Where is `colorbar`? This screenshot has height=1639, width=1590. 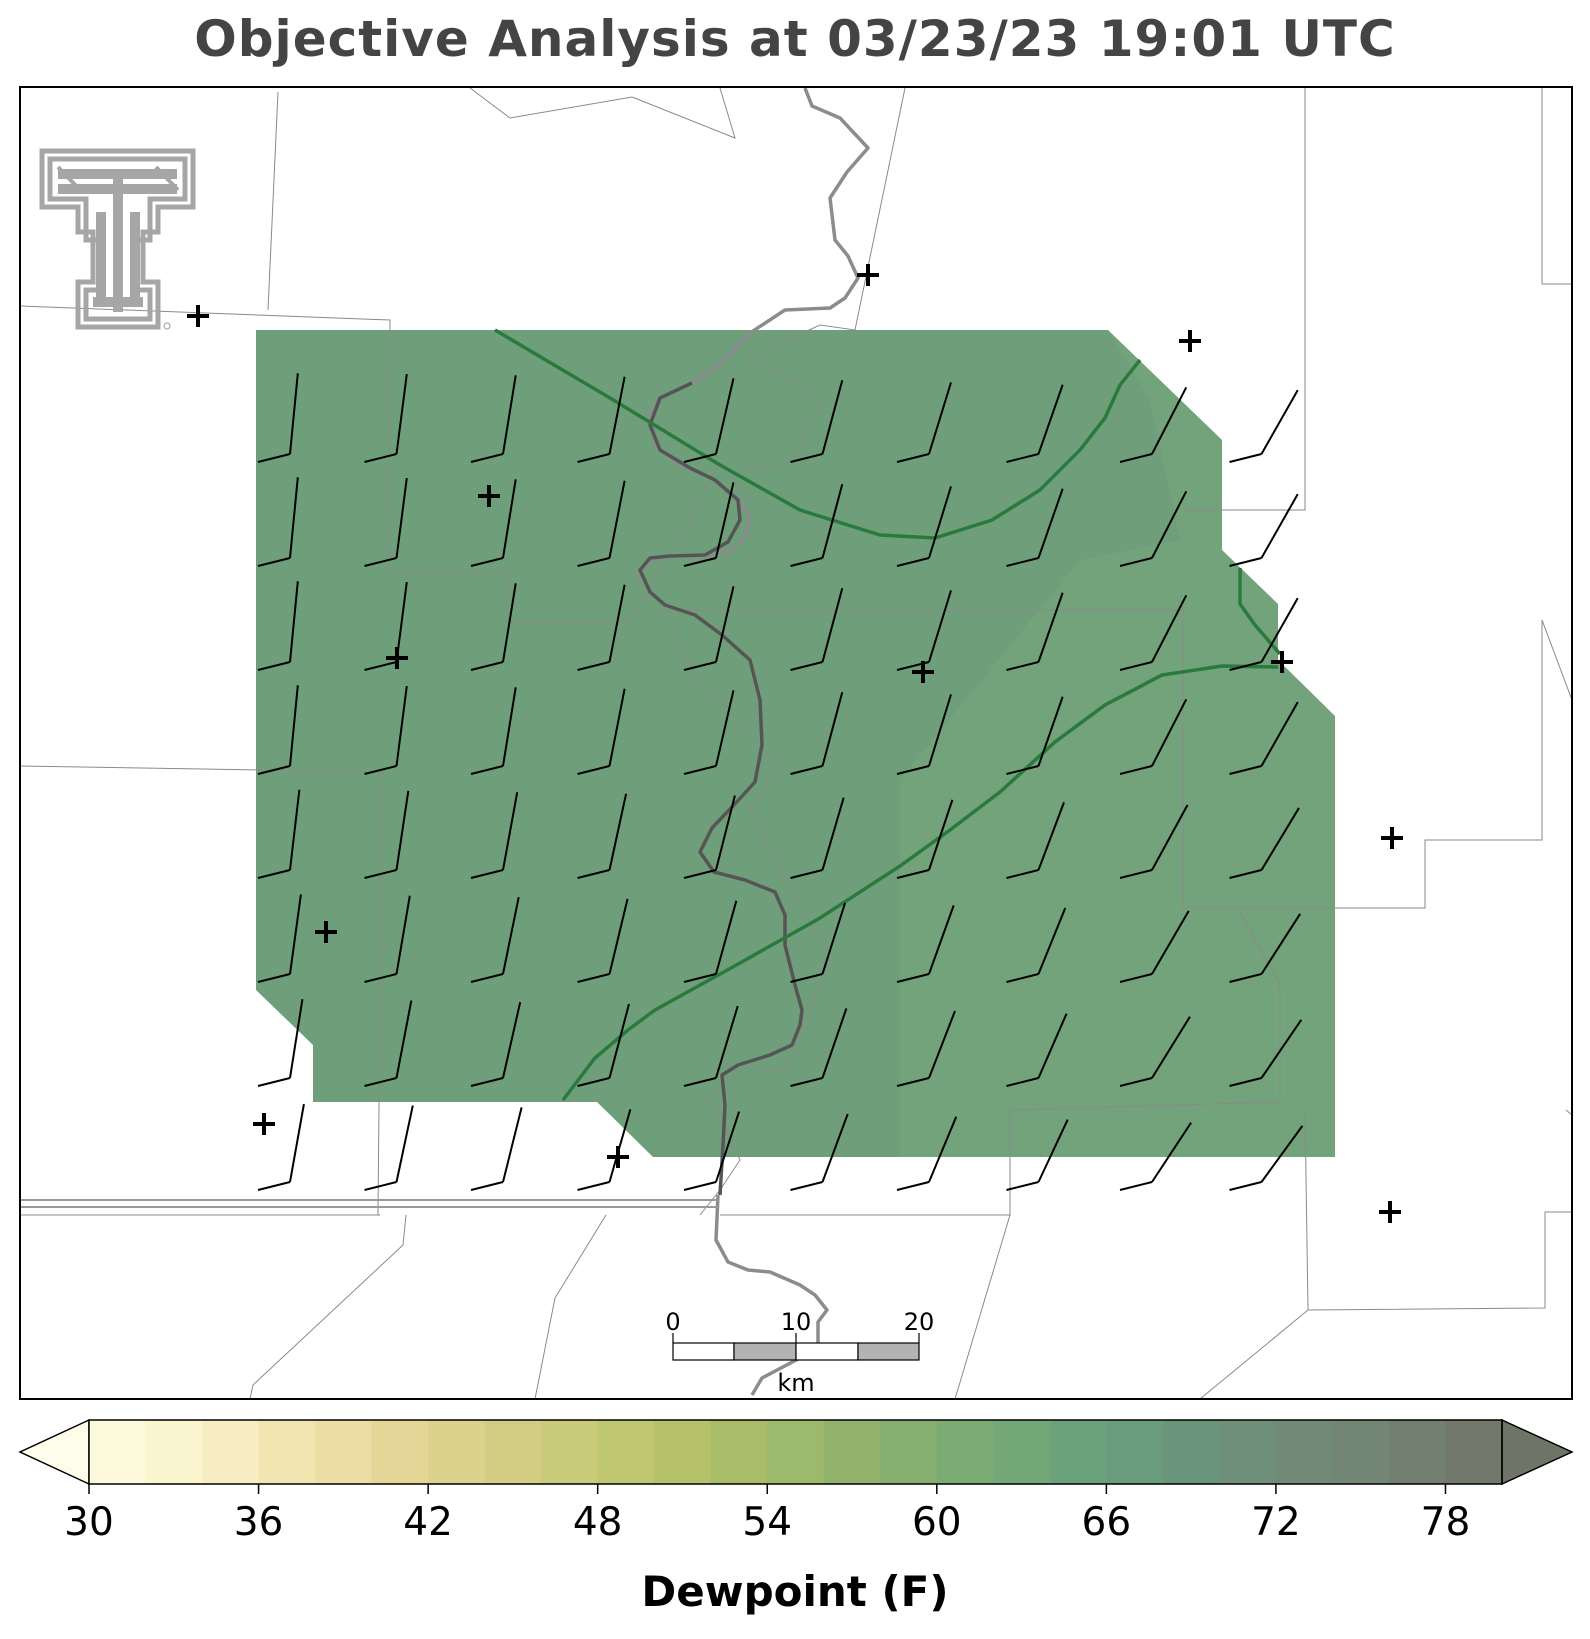
colorbar is located at coordinates (796, 1456).